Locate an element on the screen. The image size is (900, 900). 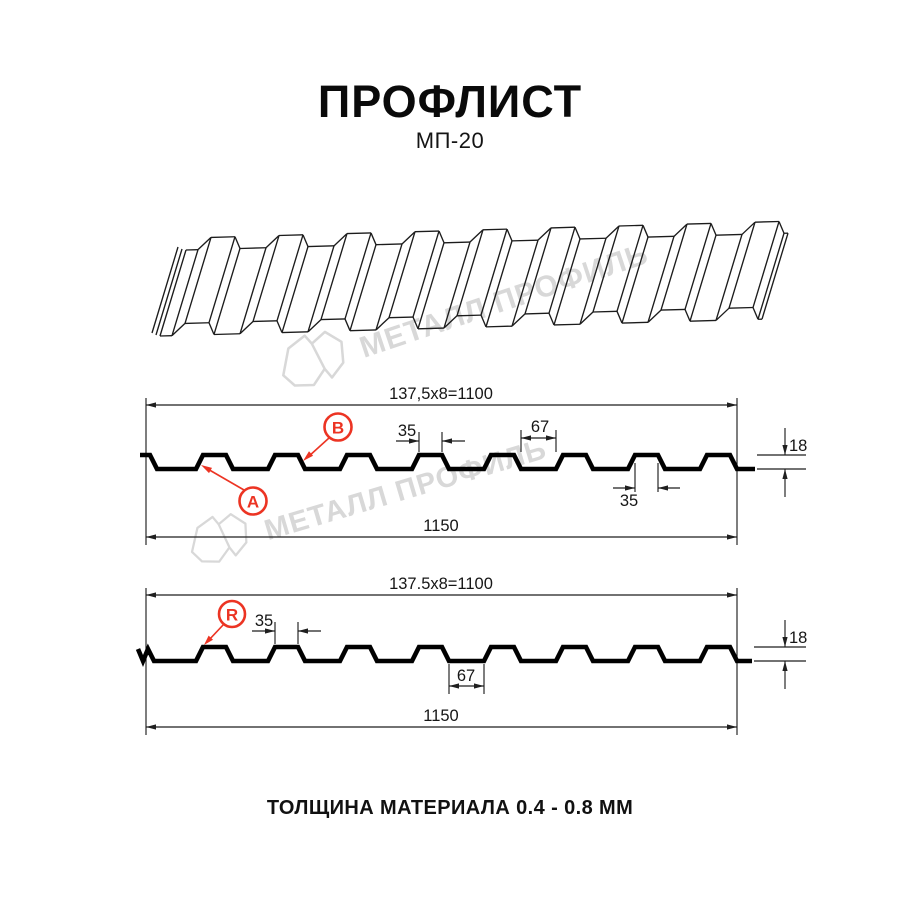
dim-valley-width-2: 67 is located at coordinates (466, 676).